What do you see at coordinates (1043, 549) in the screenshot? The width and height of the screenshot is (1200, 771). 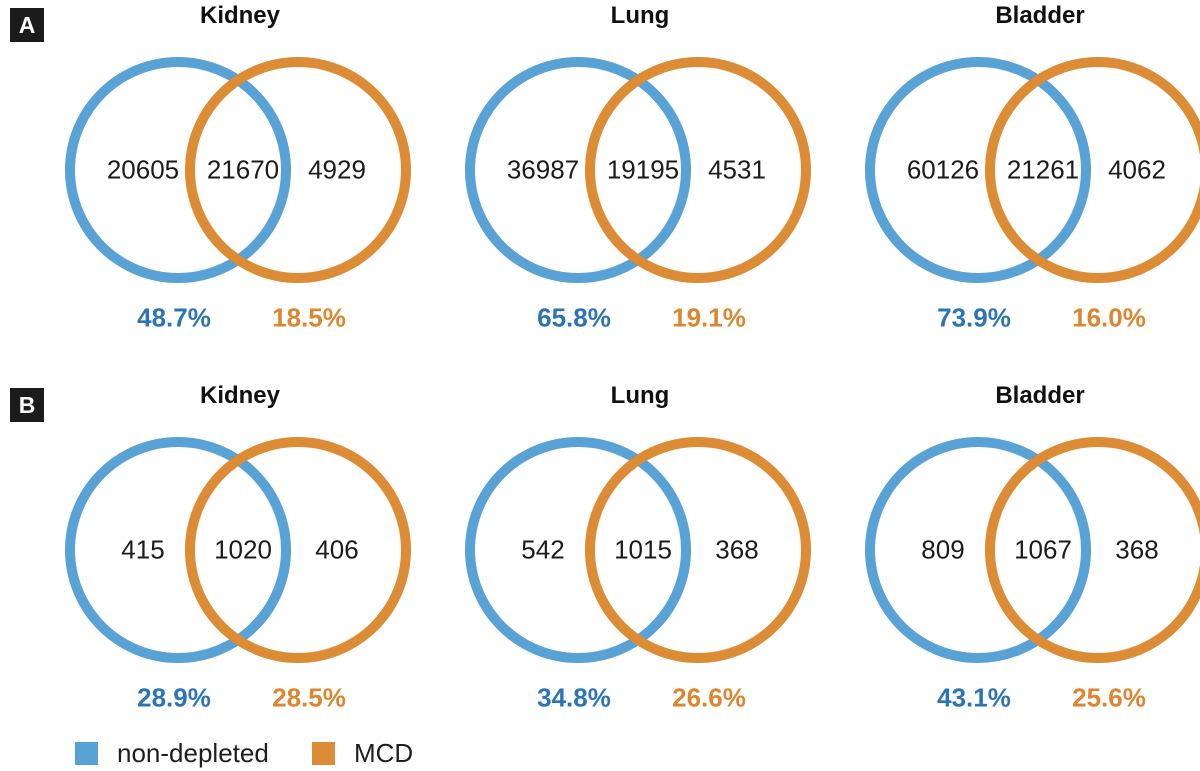 I see `overlap-count: 1067` at bounding box center [1043, 549].